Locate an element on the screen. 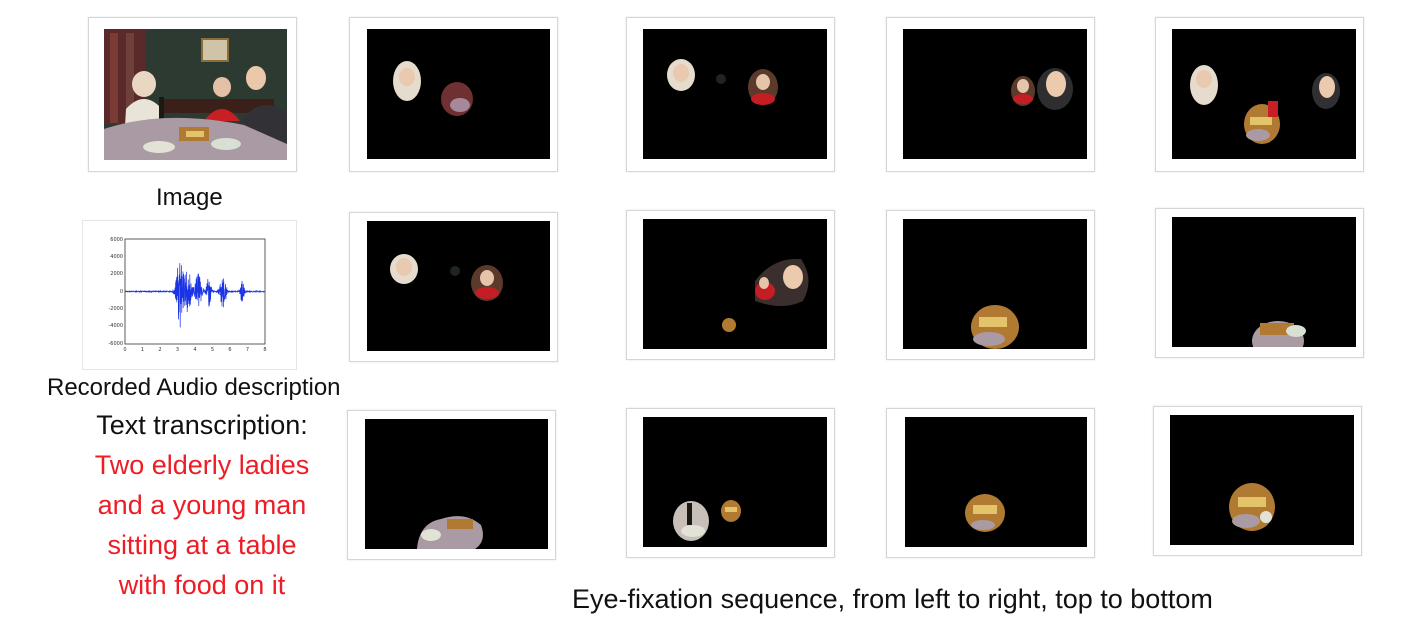  y-tick-label: -4000 is located at coordinates (115, 326).